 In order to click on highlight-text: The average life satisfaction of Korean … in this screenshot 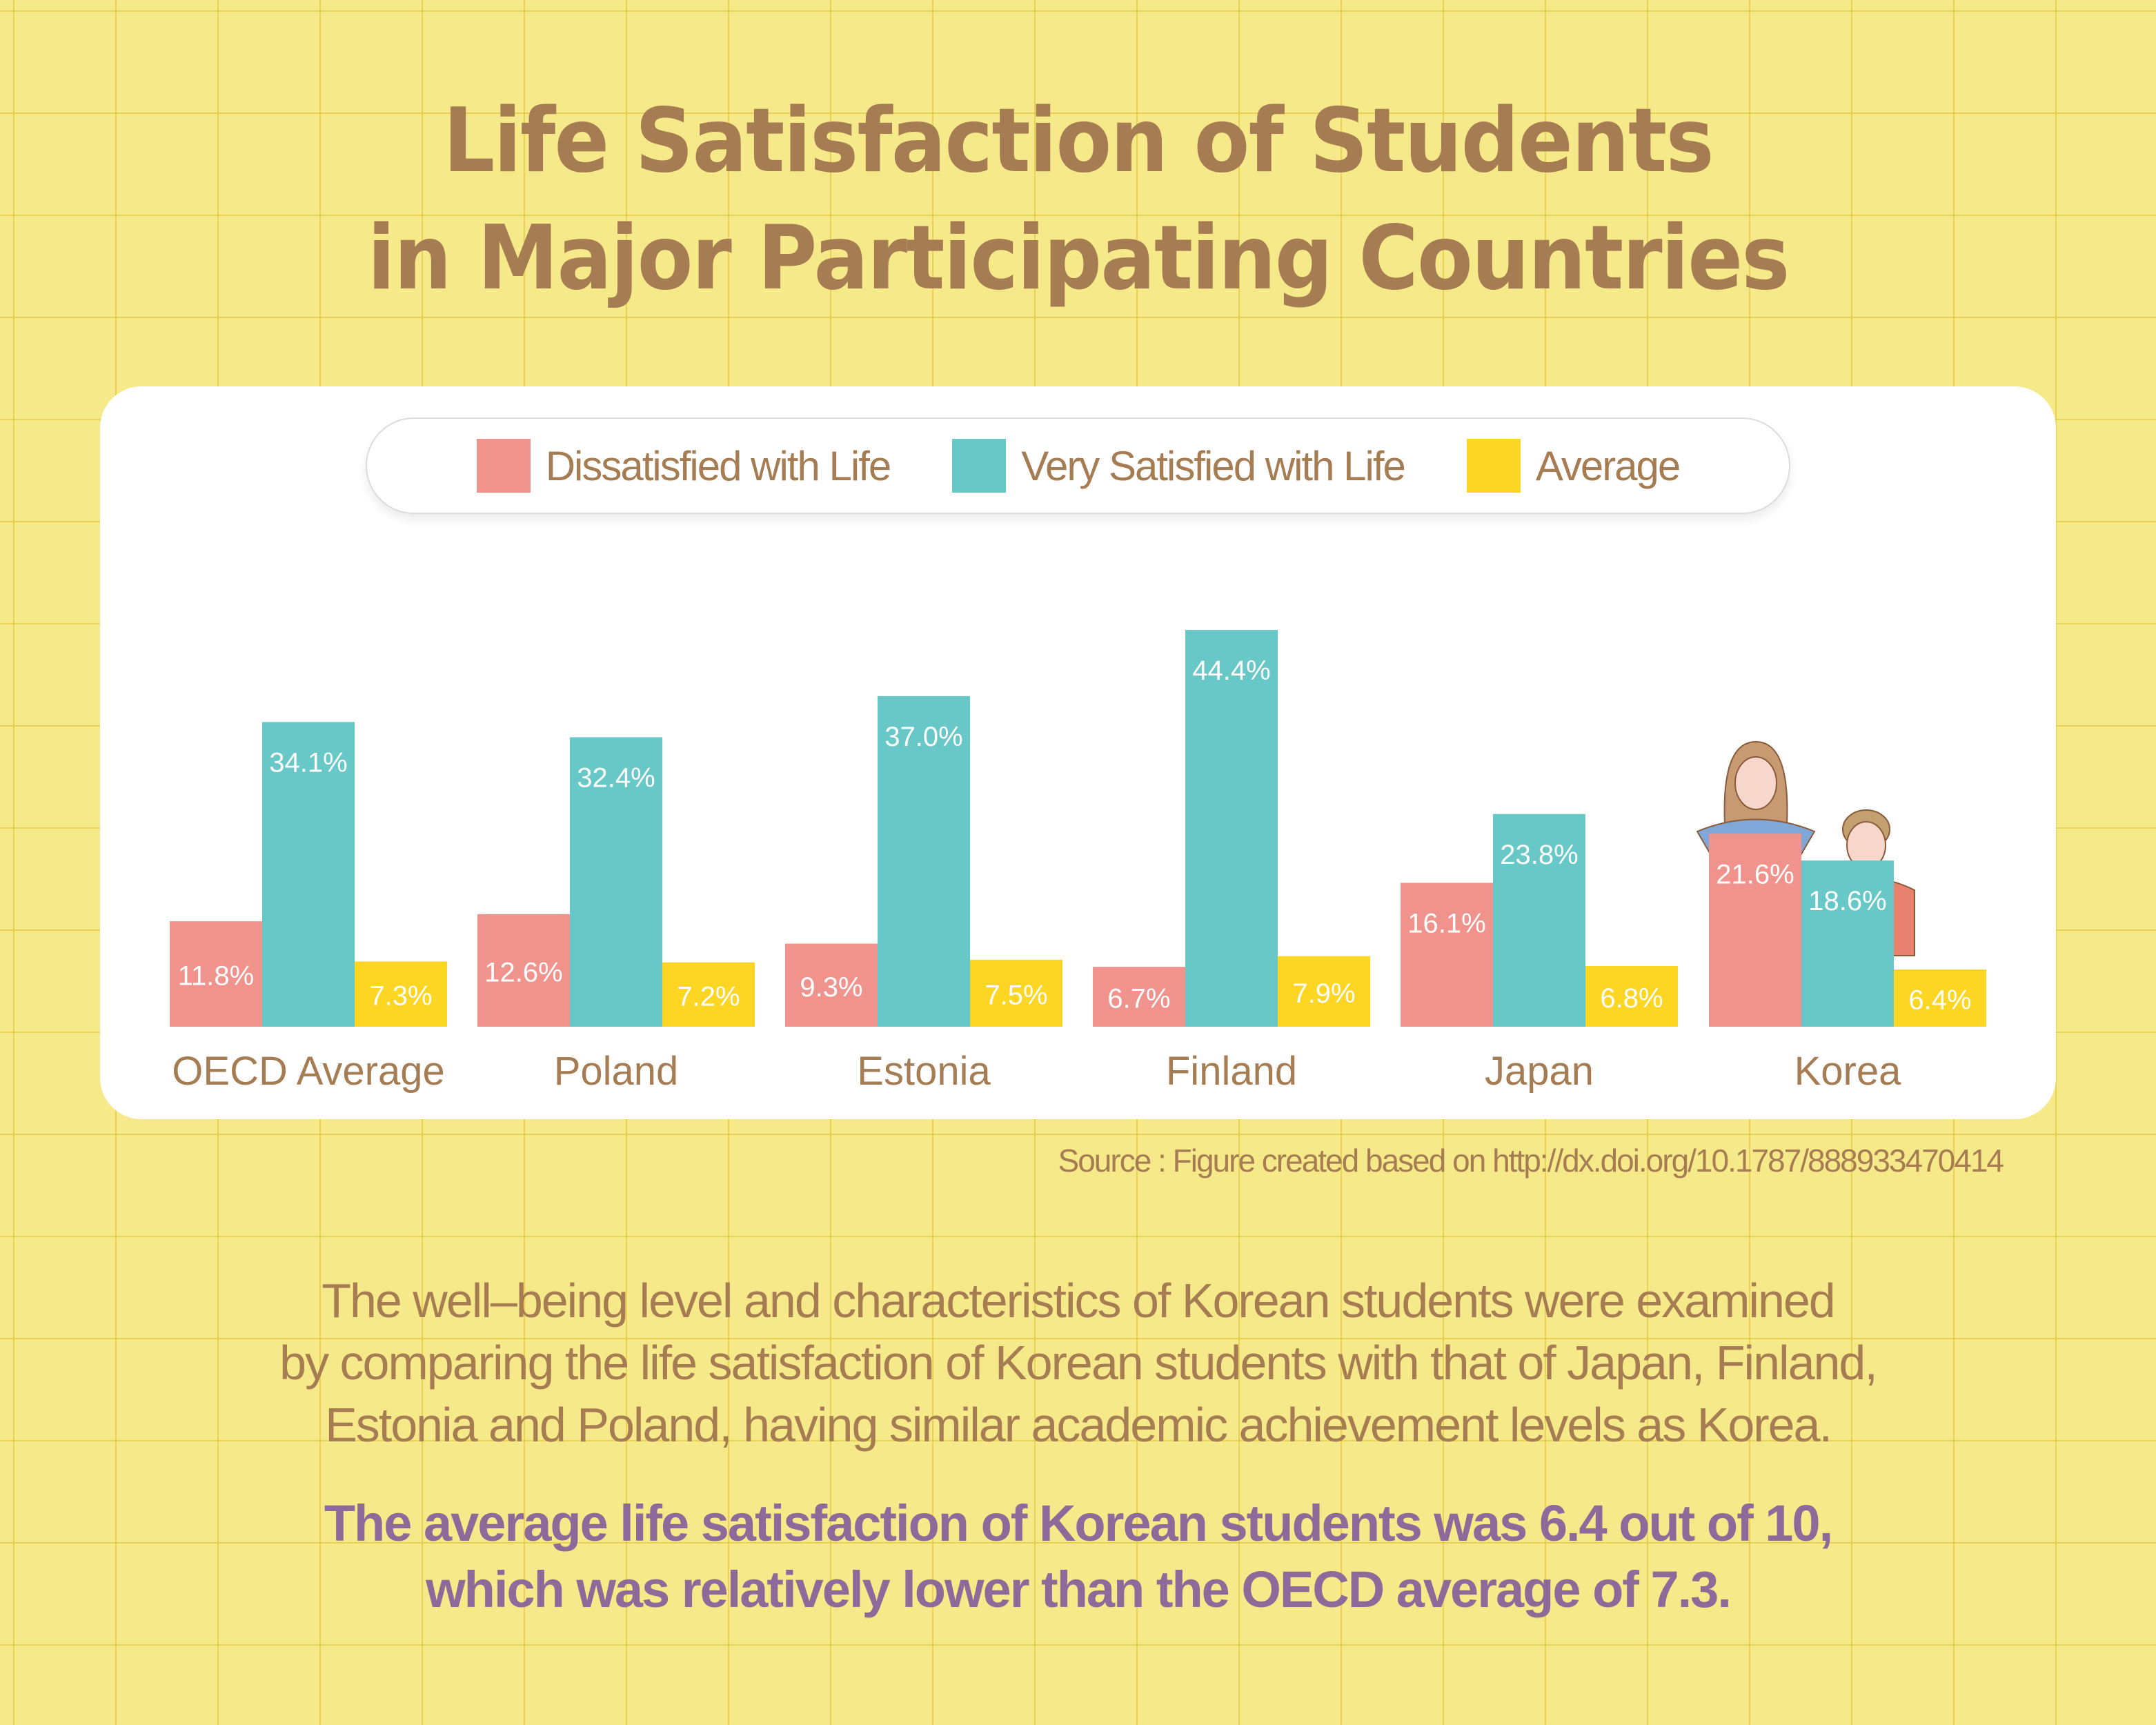, I will do `click(1078, 1556)`.